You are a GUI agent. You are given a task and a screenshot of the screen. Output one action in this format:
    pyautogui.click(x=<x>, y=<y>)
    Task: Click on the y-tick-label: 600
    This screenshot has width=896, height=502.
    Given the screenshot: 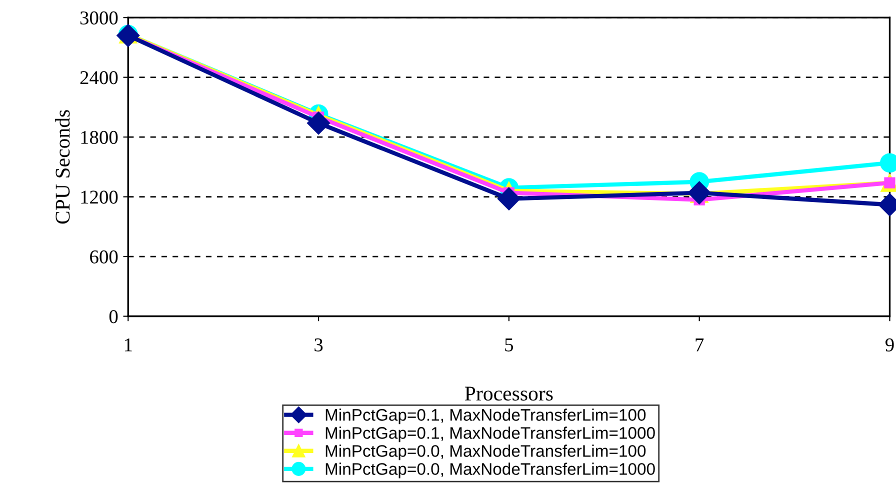 What is the action you would take?
    pyautogui.click(x=104, y=257)
    